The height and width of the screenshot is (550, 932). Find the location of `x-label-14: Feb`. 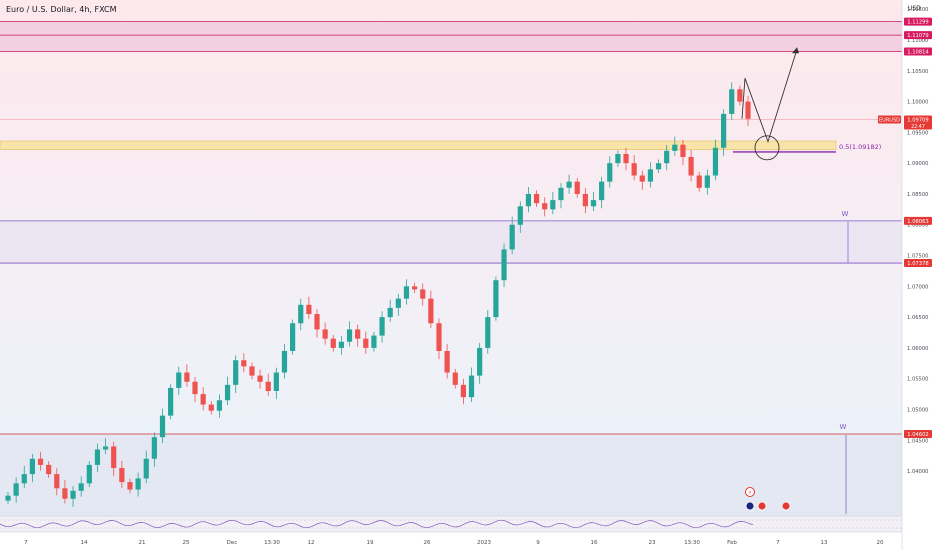

x-label-14: Feb is located at coordinates (732, 543).